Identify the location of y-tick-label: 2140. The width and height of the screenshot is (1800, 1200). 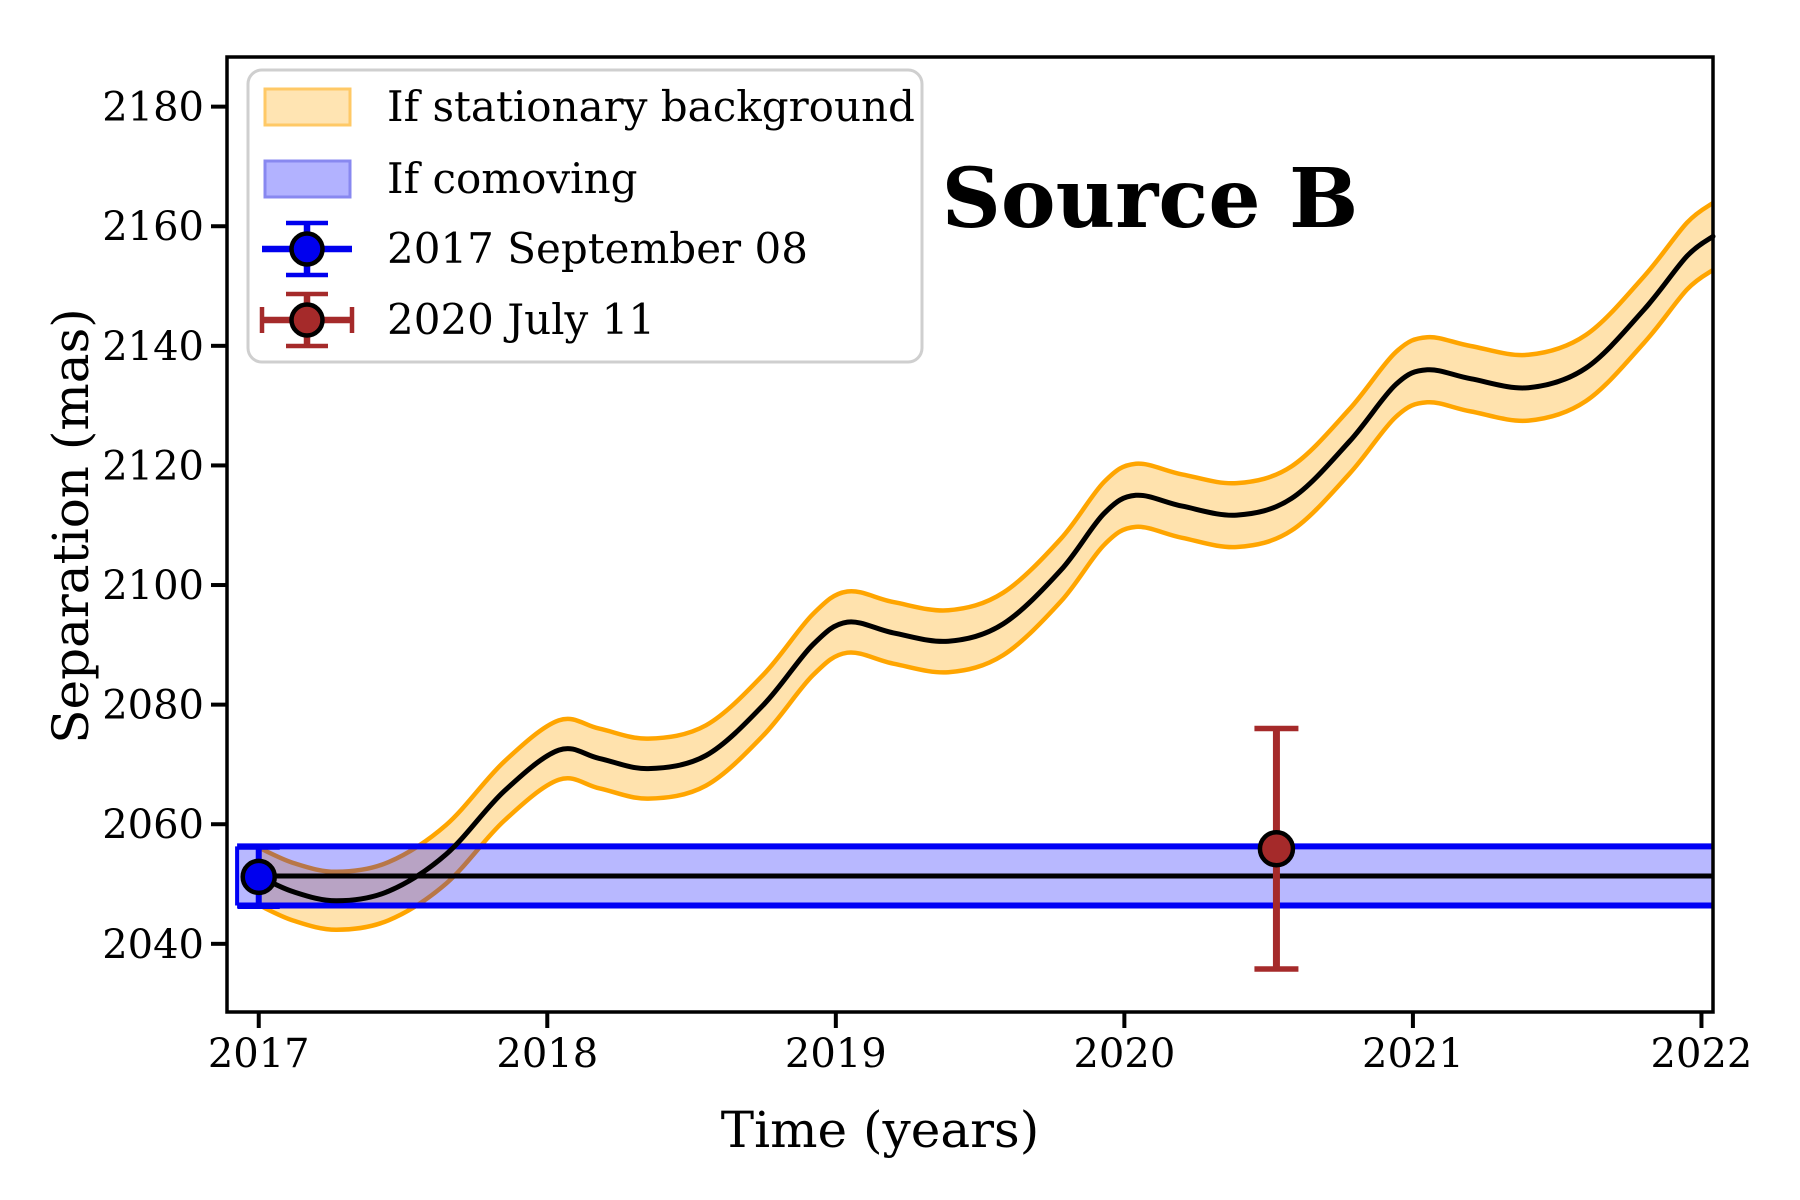
(153, 347).